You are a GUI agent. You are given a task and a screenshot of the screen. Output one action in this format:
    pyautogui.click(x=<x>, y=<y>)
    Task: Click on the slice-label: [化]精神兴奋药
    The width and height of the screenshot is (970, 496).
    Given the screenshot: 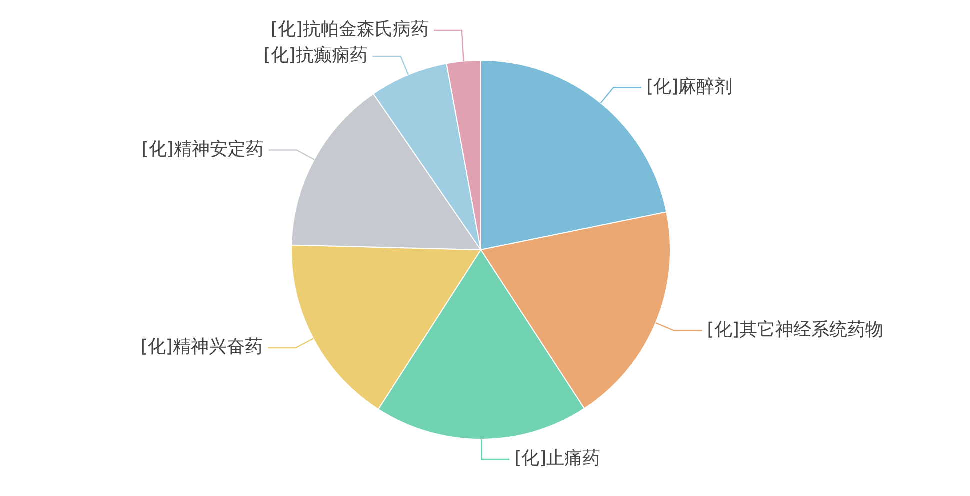 What is the action you would take?
    pyautogui.click(x=201, y=347)
    